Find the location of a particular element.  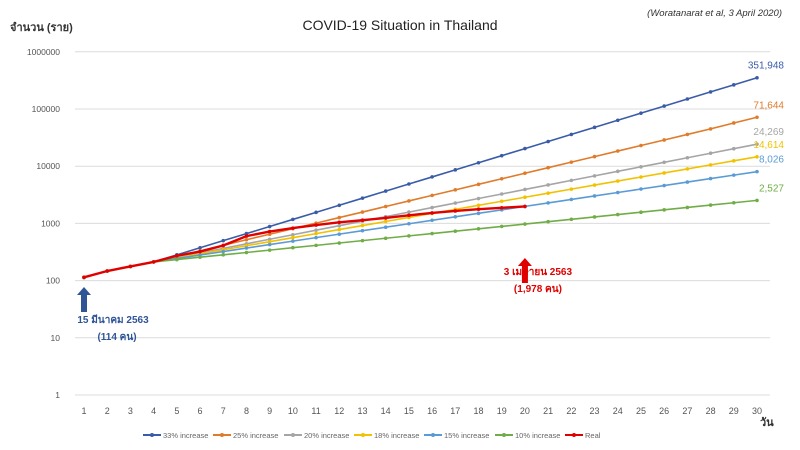

x-tick-label: 12 is located at coordinates (339, 411).